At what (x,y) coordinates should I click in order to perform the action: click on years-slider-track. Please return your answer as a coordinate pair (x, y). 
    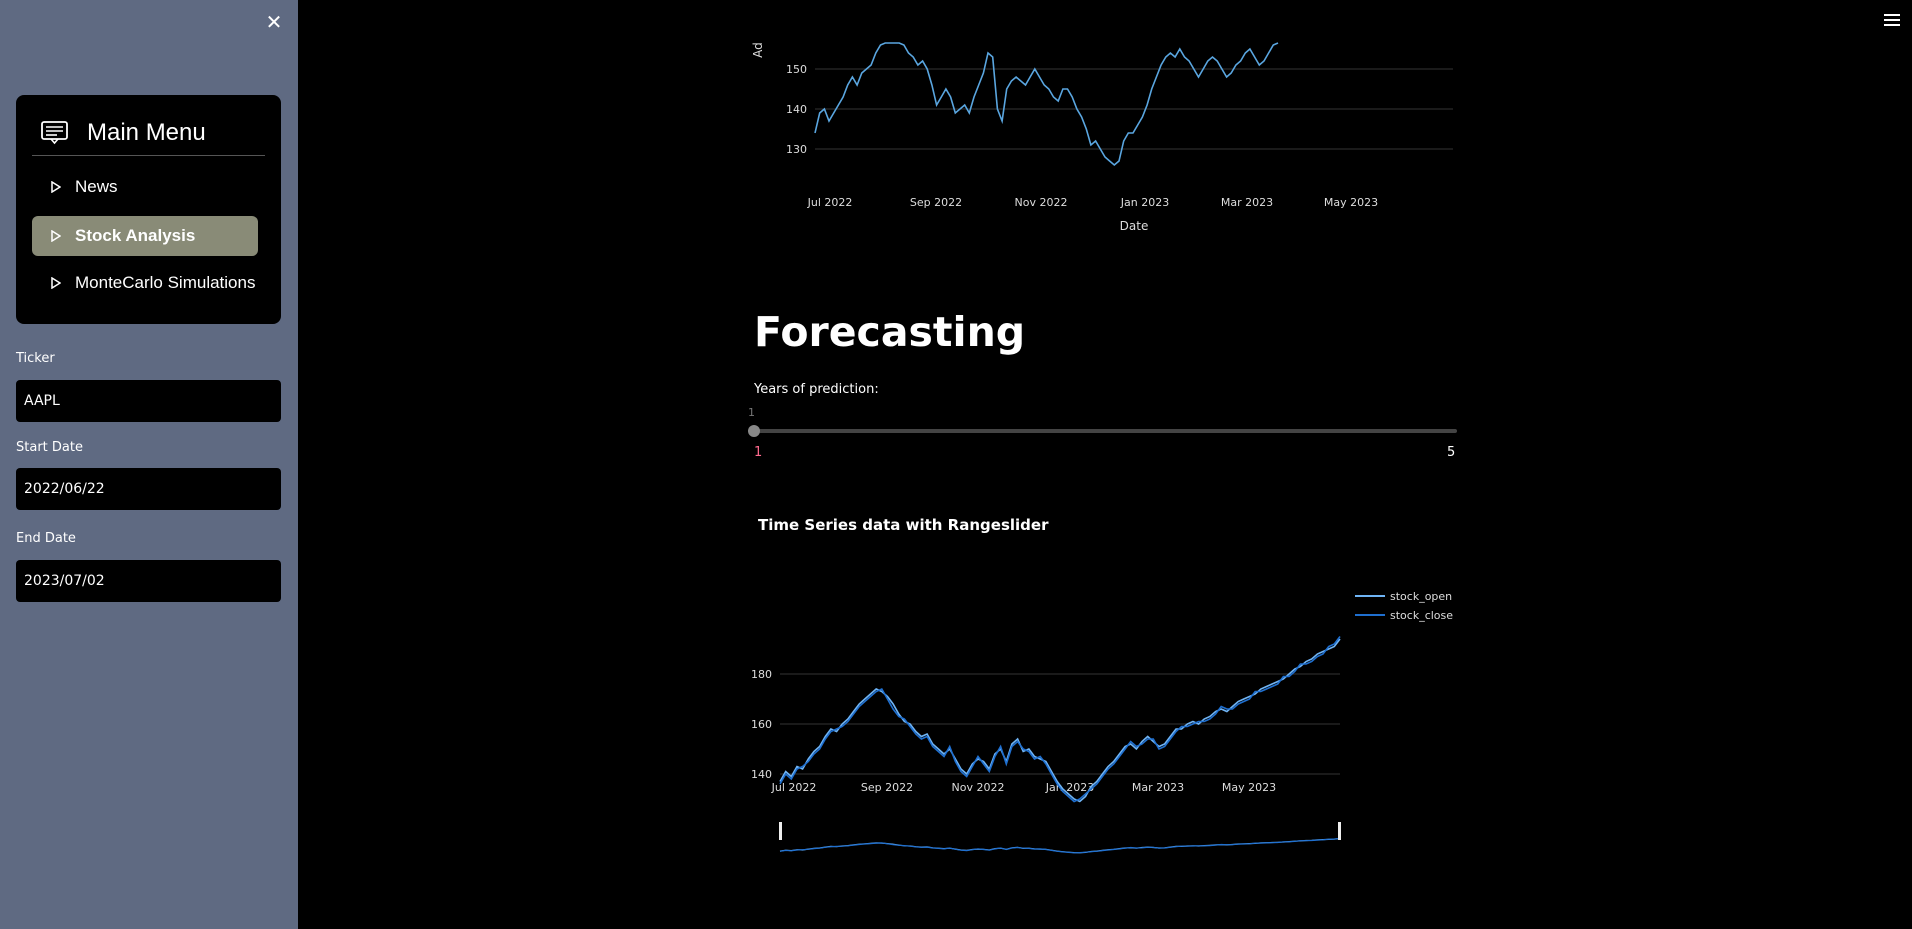
    Looking at the image, I should click on (1105, 431).